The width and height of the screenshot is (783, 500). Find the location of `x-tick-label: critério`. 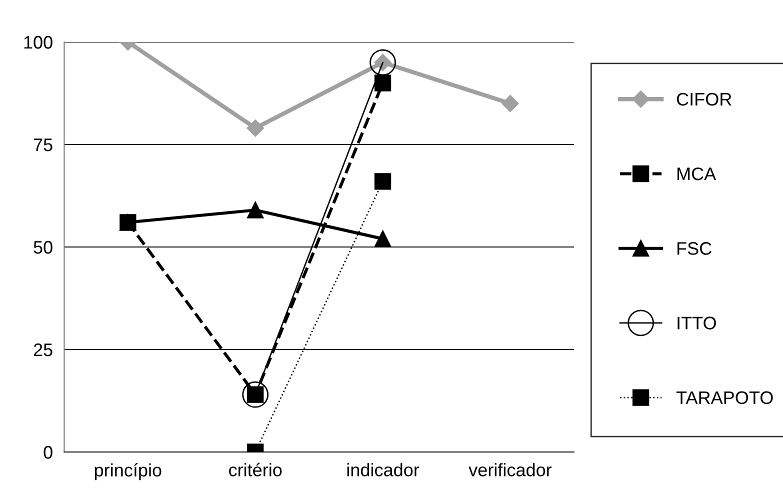

x-tick-label: critério is located at coordinates (255, 469).